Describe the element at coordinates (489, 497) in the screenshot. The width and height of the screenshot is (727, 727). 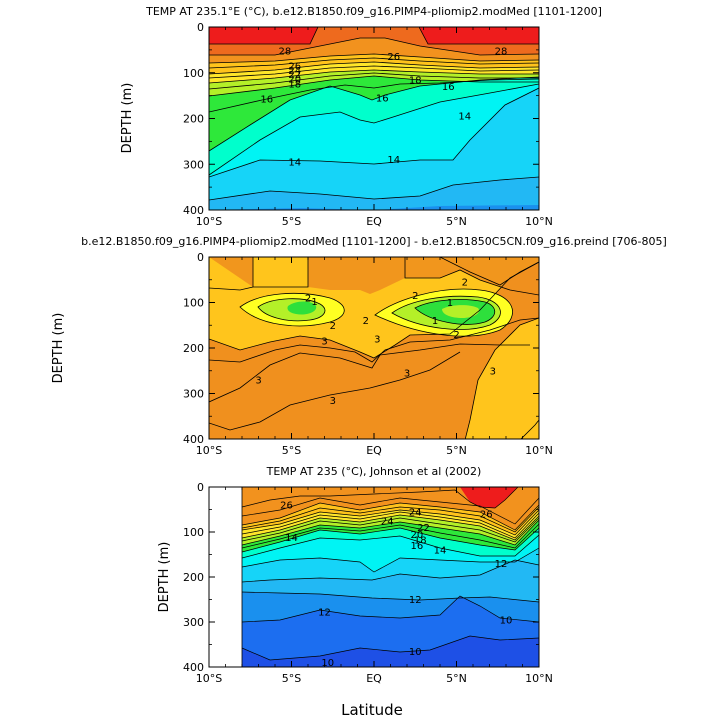
I see `obs-band-warmest` at that location.